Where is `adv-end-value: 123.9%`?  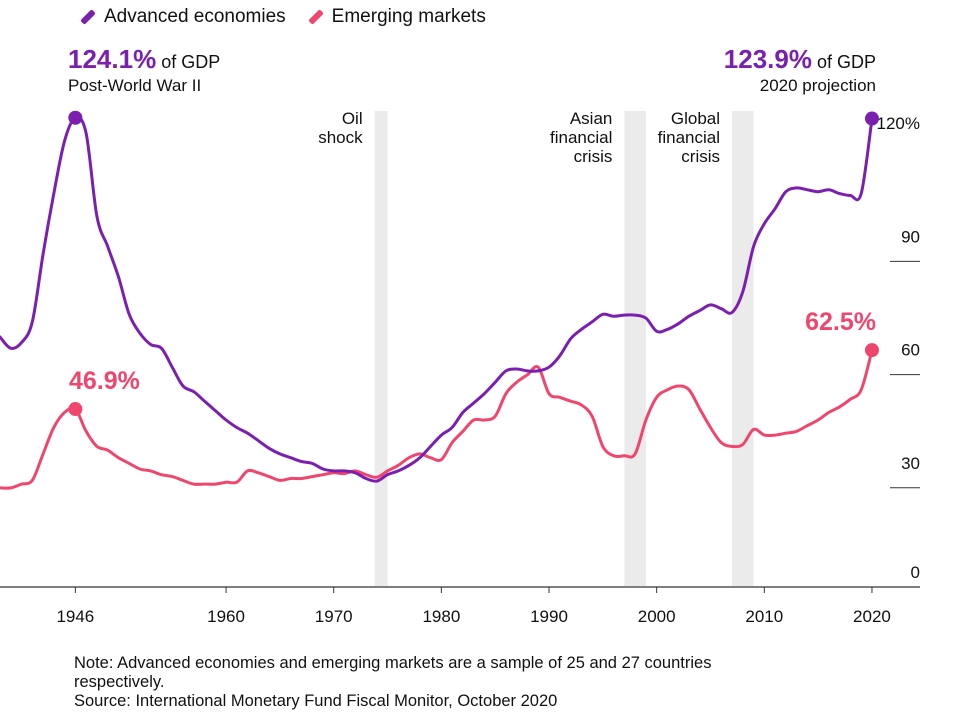 adv-end-value: 123.9% is located at coordinates (768, 59).